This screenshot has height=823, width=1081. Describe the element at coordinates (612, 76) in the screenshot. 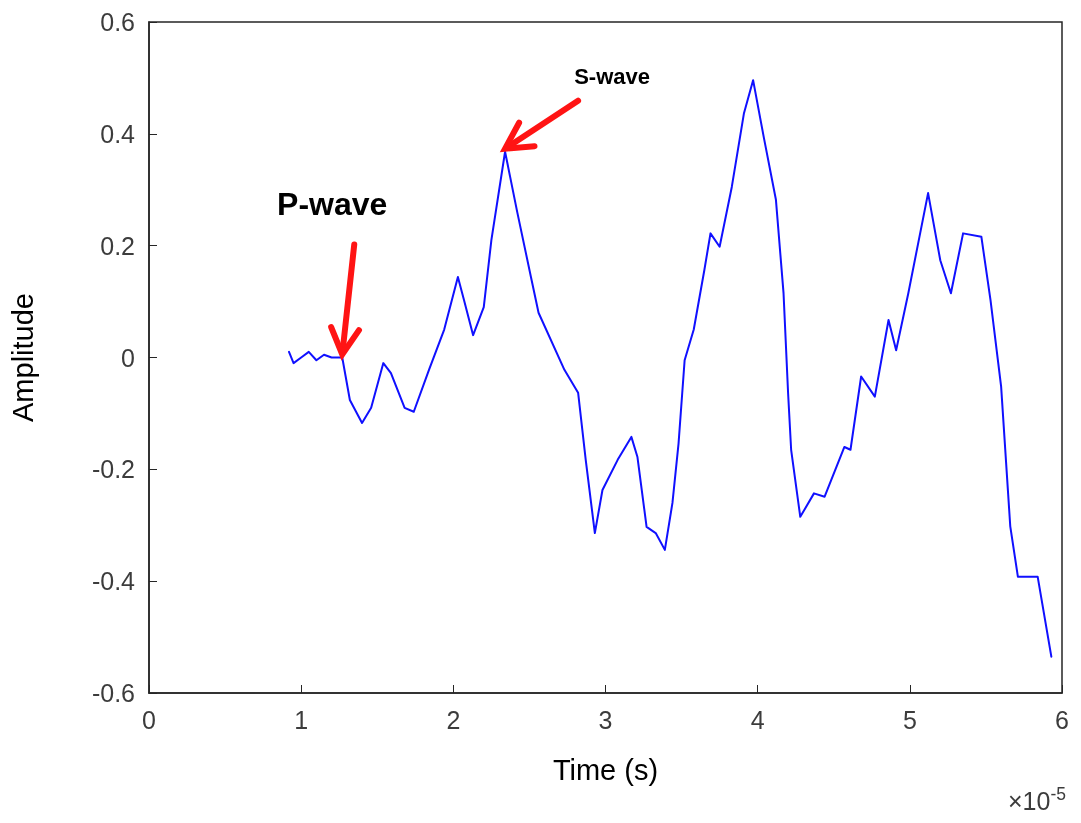

I see `annotation: S-wave` at that location.